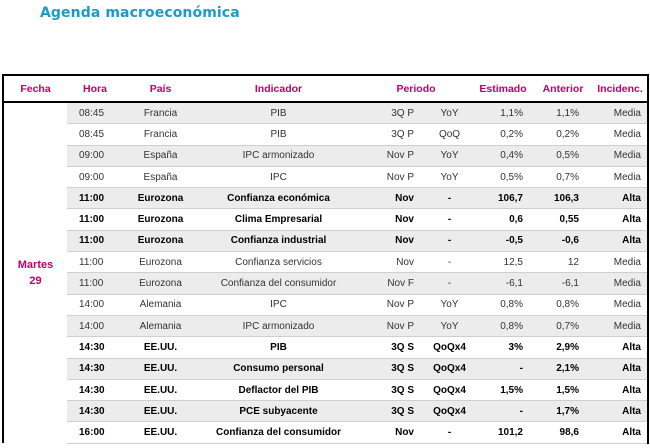 The image size is (650, 448). Describe the element at coordinates (503, 369) in the screenshot. I see `estimate-cell: -` at that location.